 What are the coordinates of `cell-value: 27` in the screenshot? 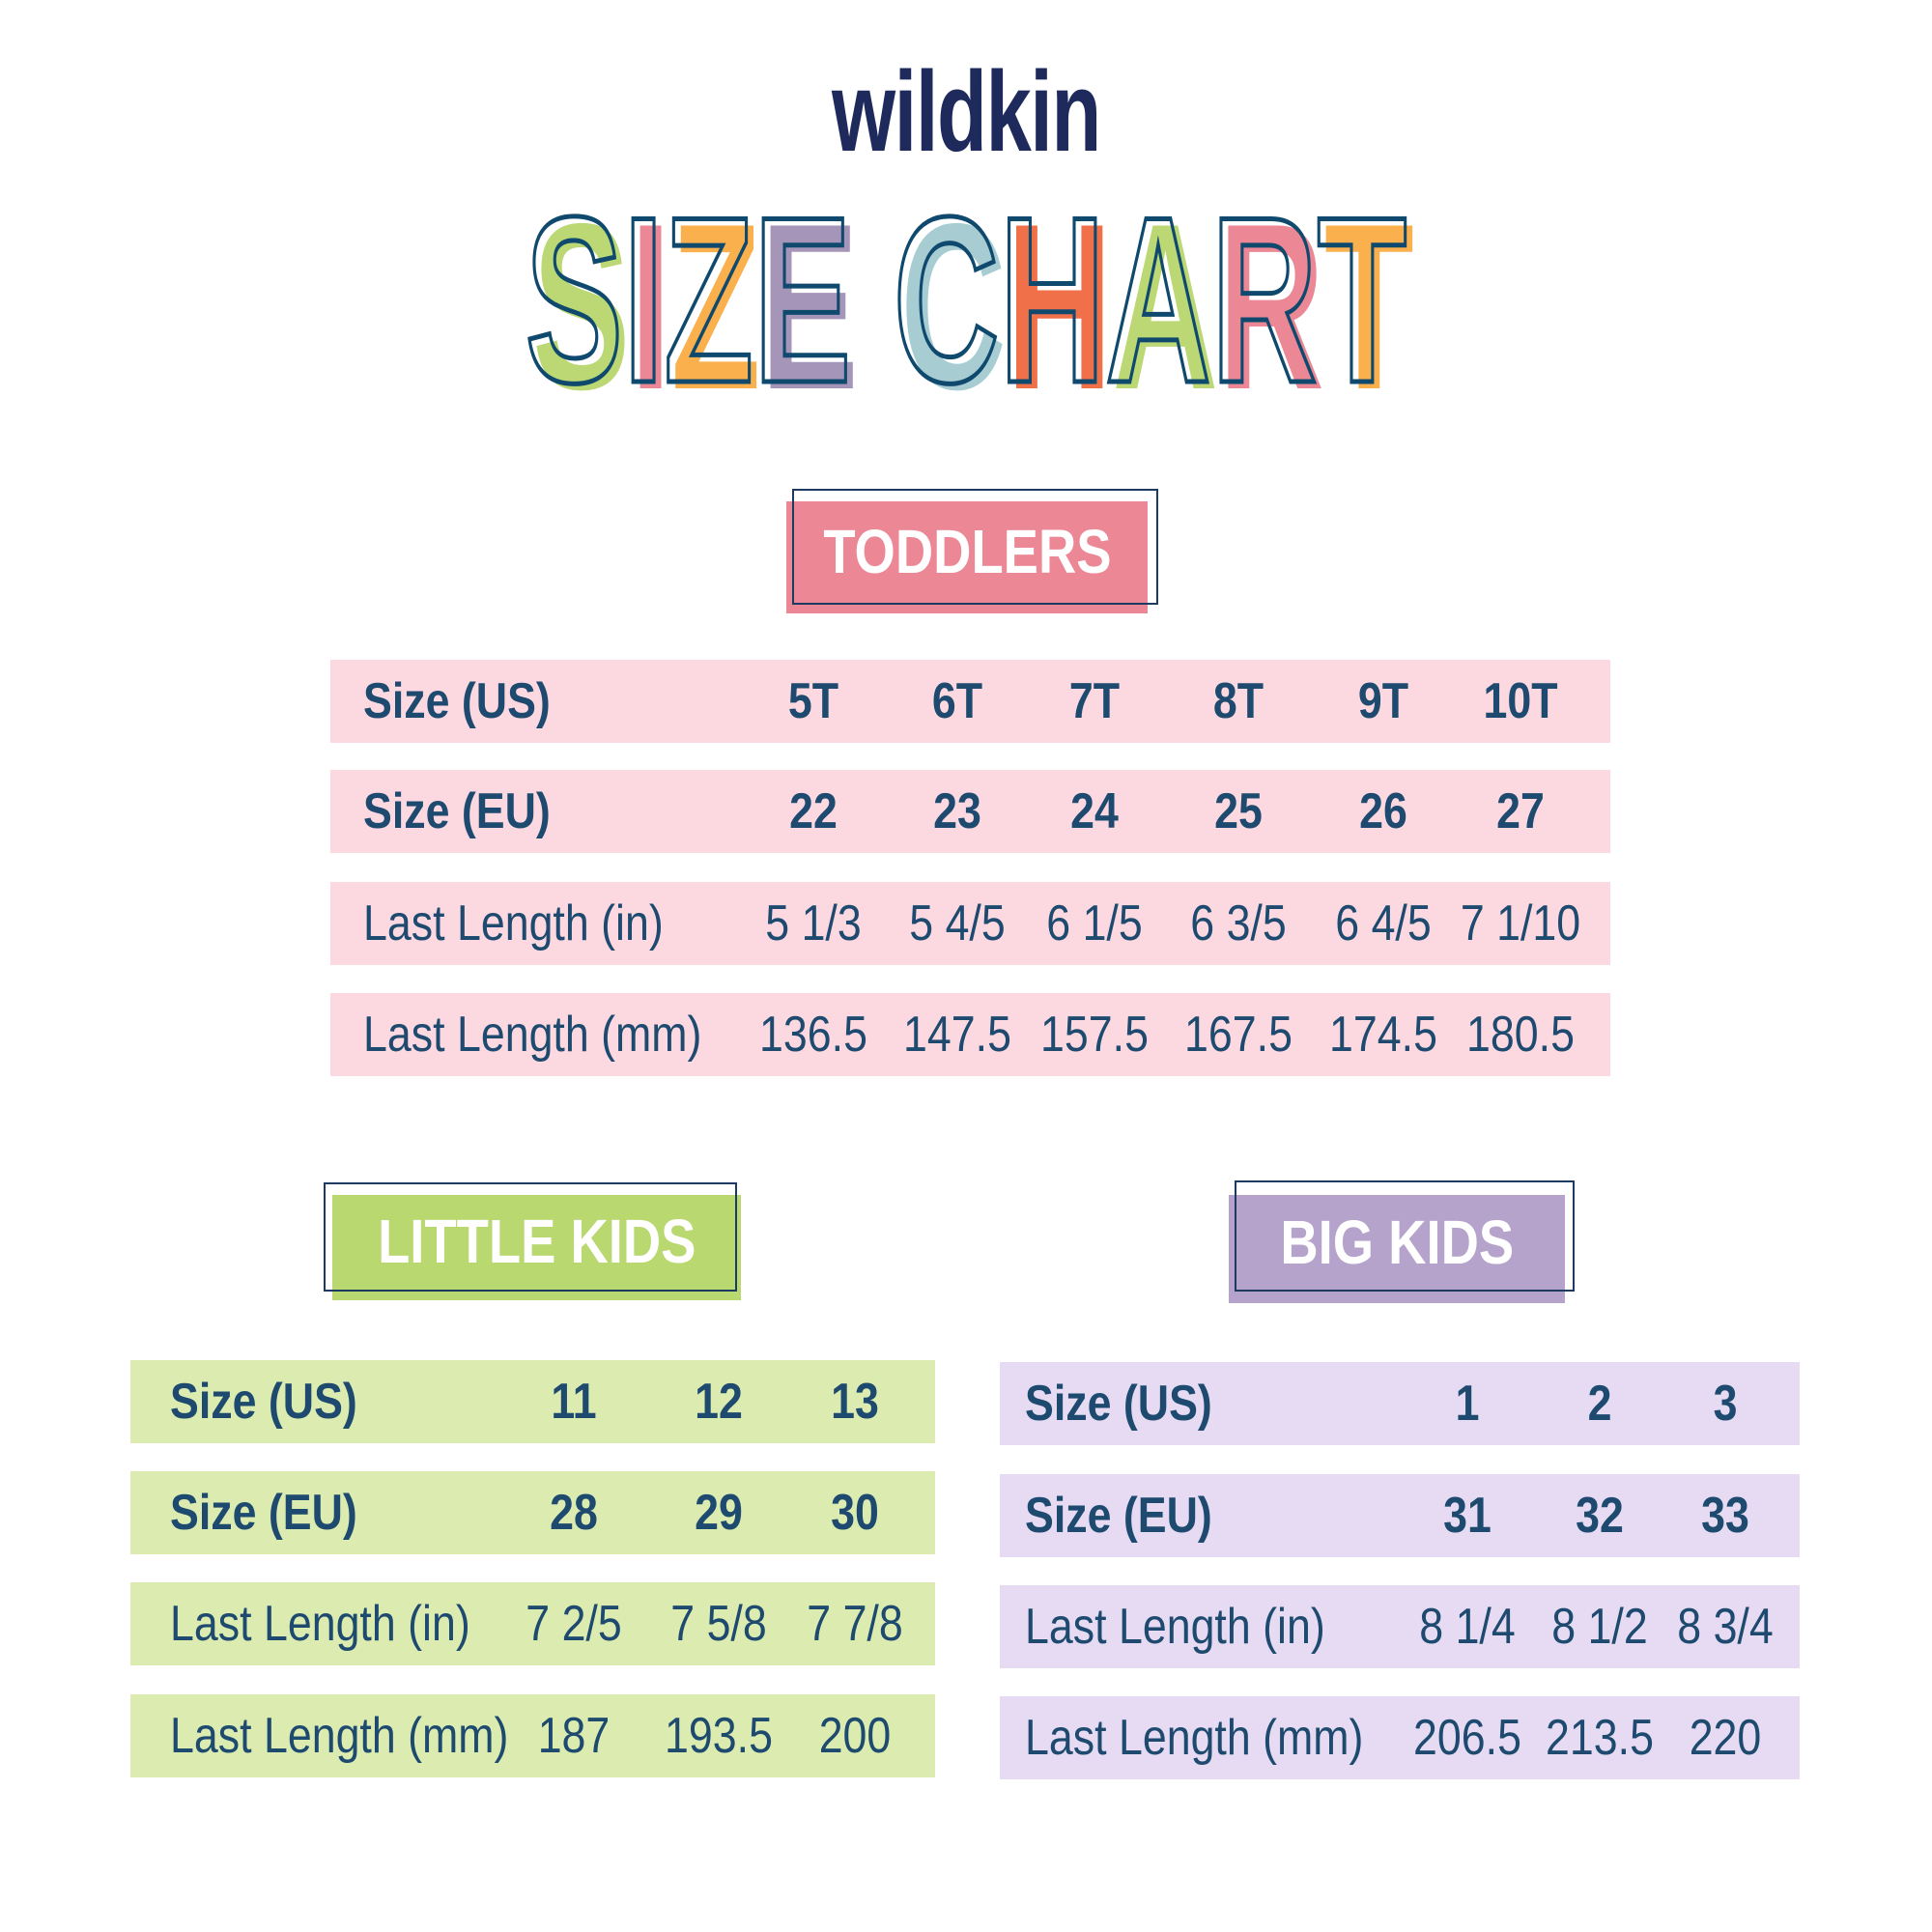 It's located at (1520, 811).